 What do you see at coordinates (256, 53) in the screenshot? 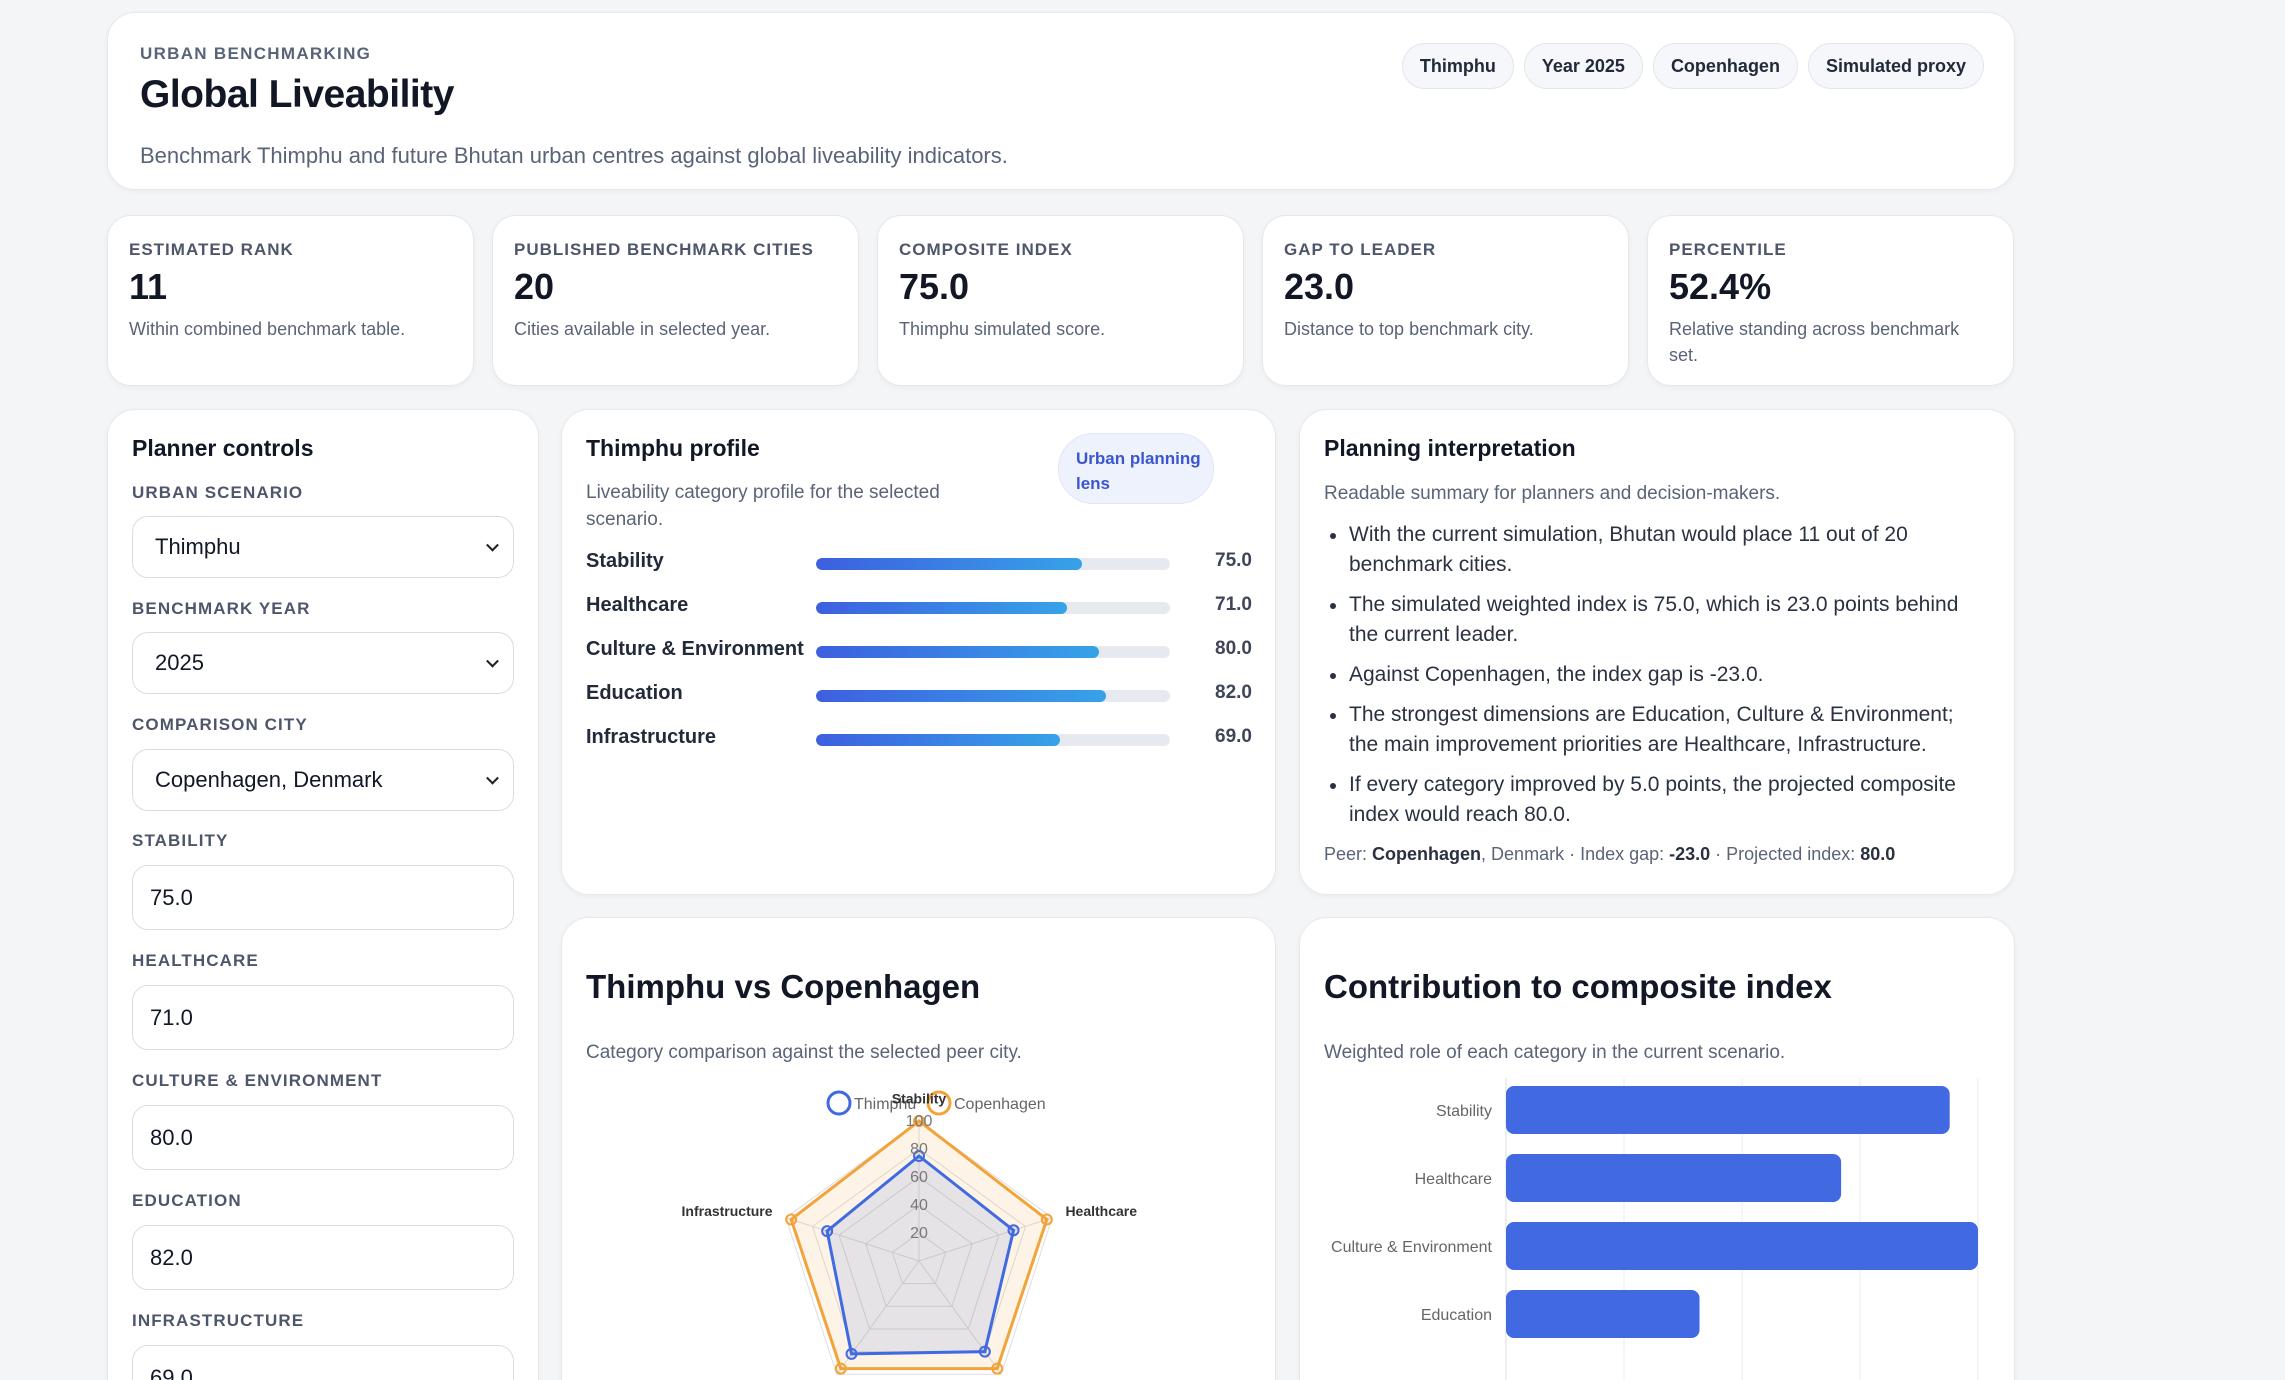
I see `page-eyebrow: URBAN BENCHMARKING` at bounding box center [256, 53].